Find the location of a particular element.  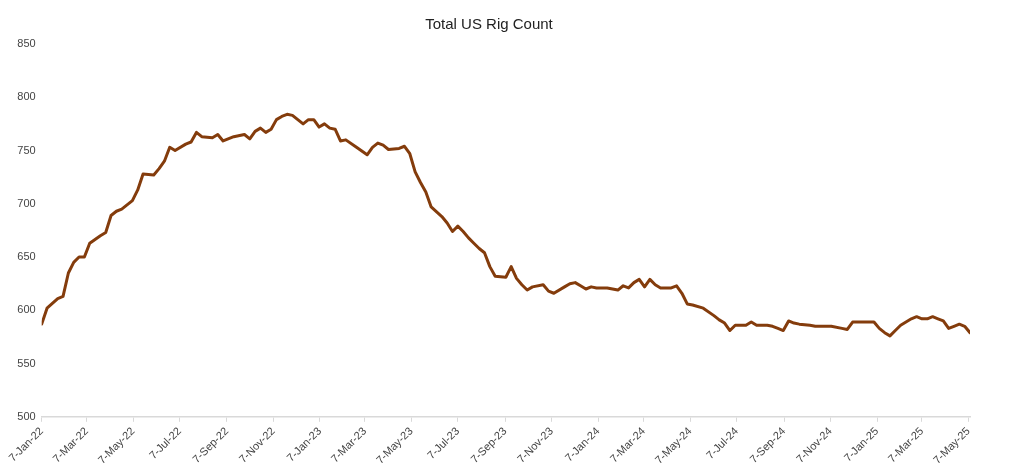

chart-title: Total US Rig Count is located at coordinates (489, 24).